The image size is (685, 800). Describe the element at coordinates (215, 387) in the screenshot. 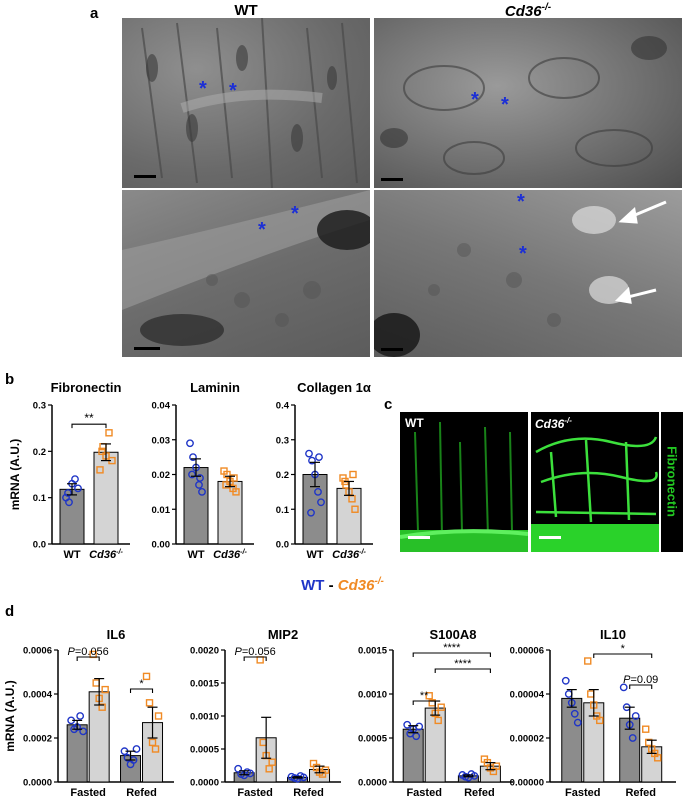

I see `chart-title: Laminin` at that location.